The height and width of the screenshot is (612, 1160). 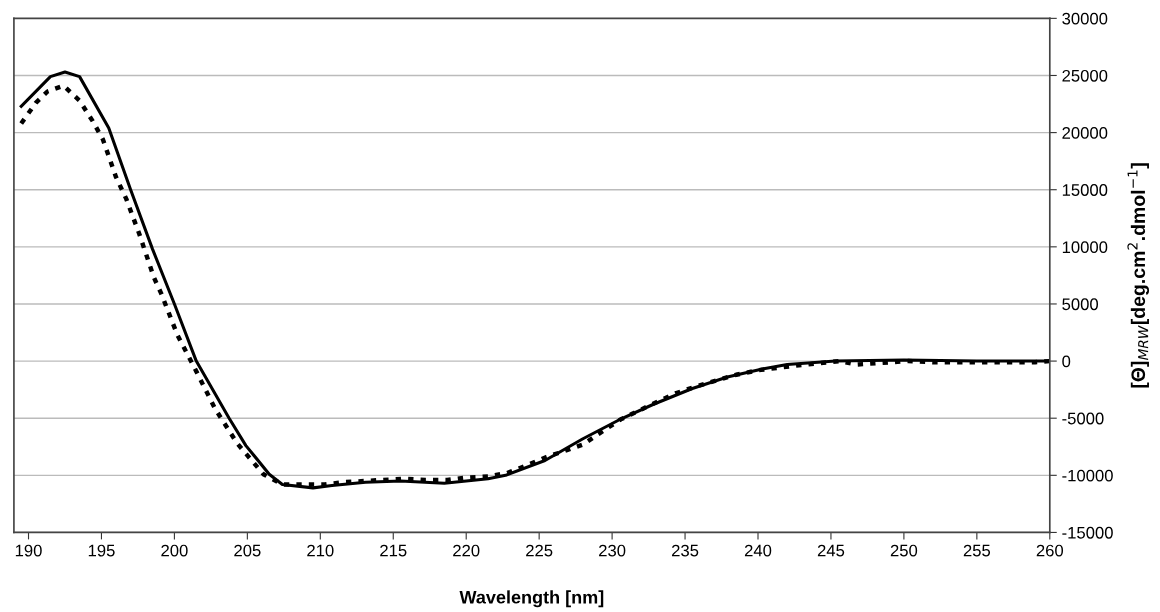 I want to click on y-tick-label: 0, so click(x=1066, y=361).